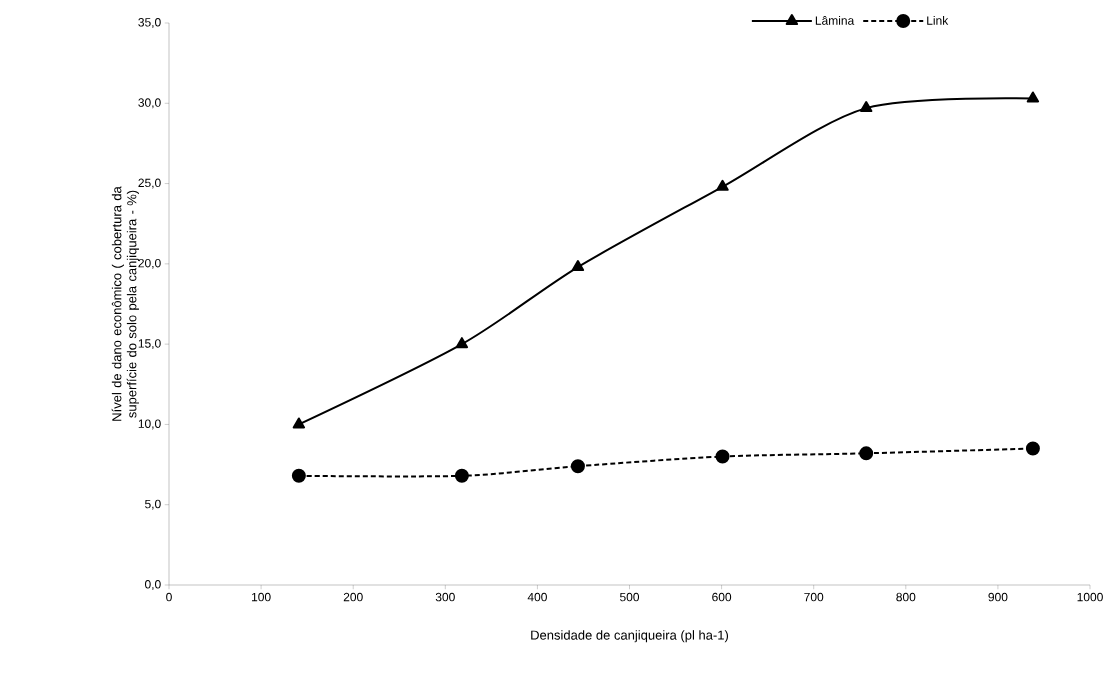 The width and height of the screenshot is (1110, 691). I want to click on y-axis-title: Nível de dano econômico ( cobertura da superfície do solo pela canjiqueira - %), so click(125, 303).